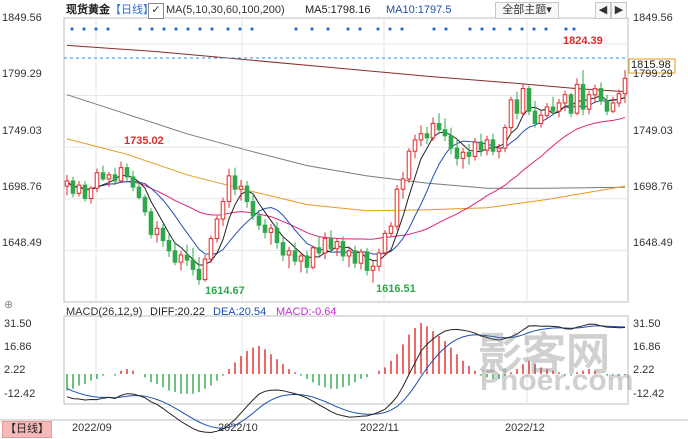  Describe the element at coordinates (27, 429) in the screenshot. I see `period-tab: 【日线】` at that location.